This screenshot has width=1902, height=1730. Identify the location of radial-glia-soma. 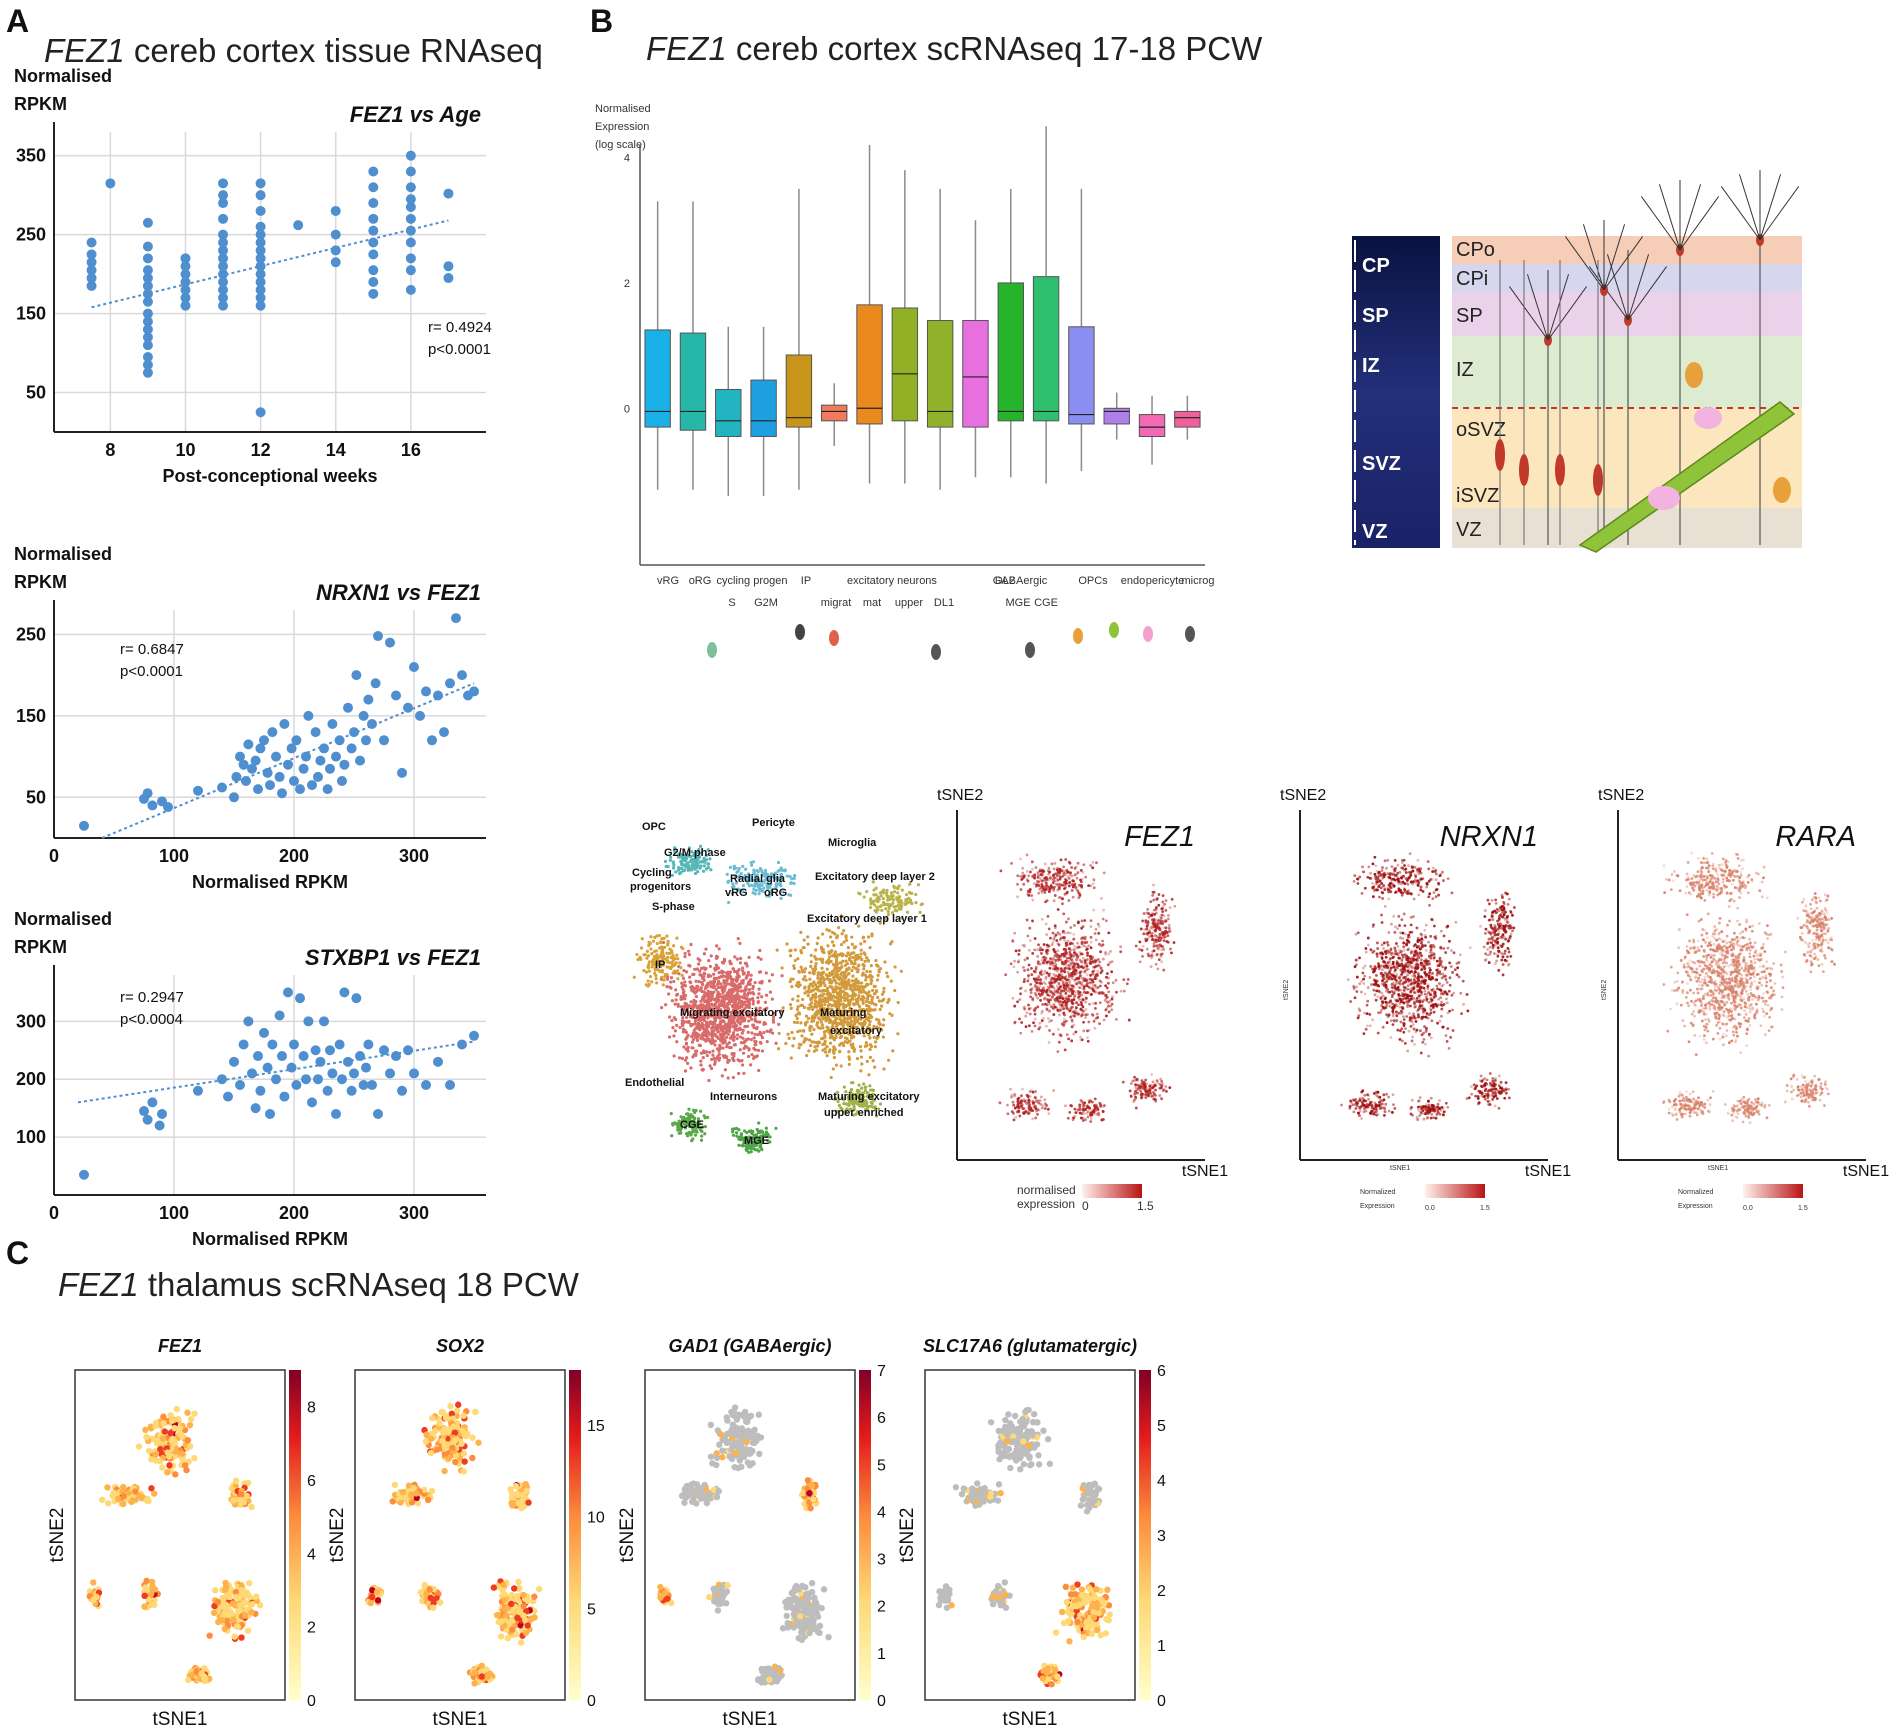
(1560, 470).